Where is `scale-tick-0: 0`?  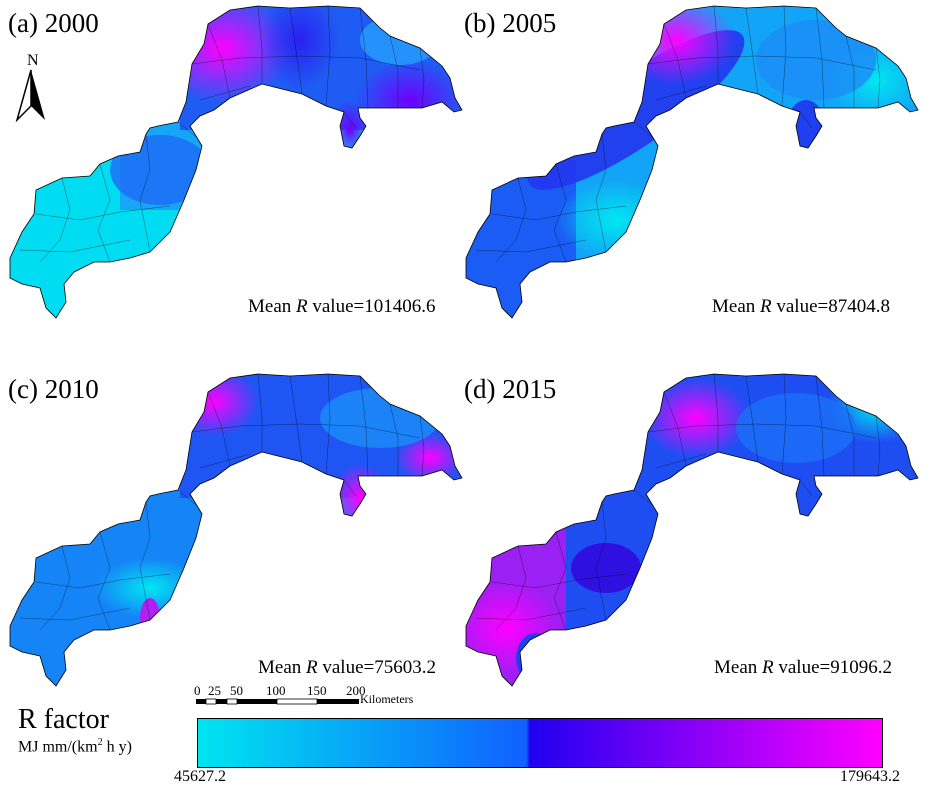
scale-tick-0: 0 is located at coordinates (197, 690).